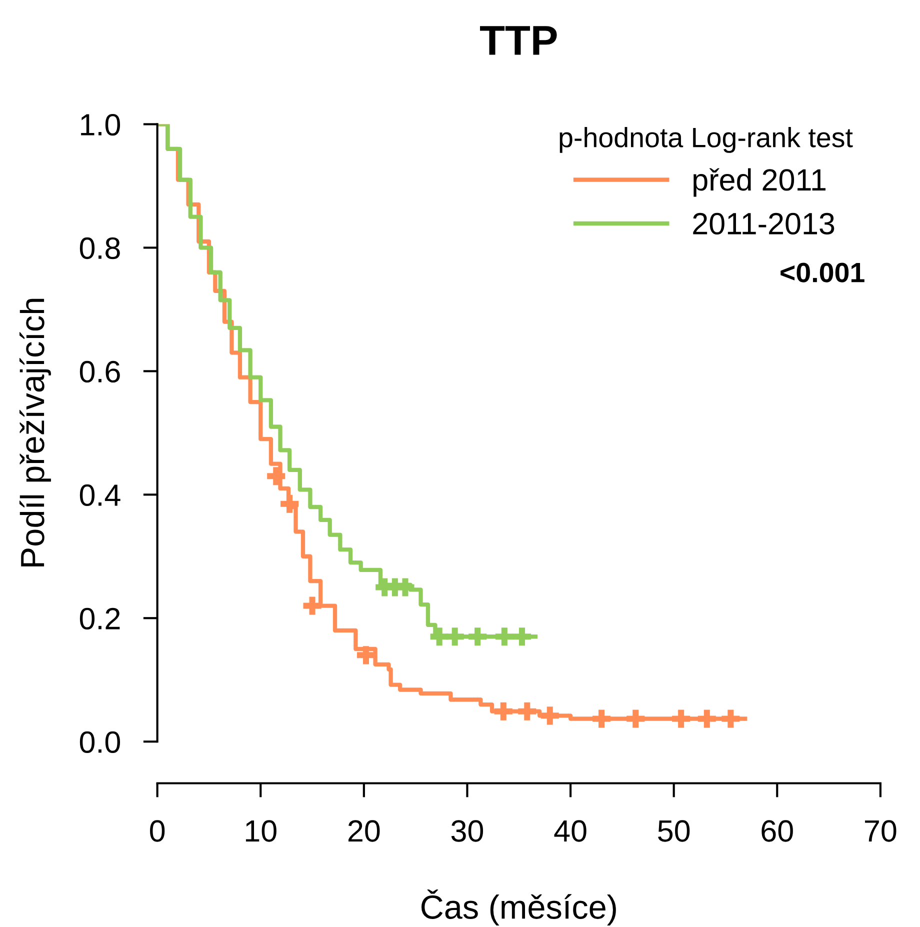  What do you see at coordinates (674, 831) in the screenshot?
I see `x-tick-label: 50` at bounding box center [674, 831].